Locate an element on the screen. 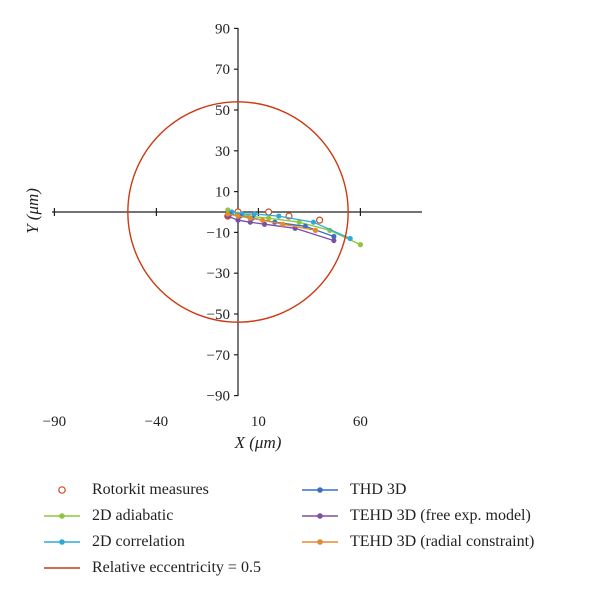 The image size is (600, 600). legend-label: TEHD 3D (radial constraint) is located at coordinates (442, 541).